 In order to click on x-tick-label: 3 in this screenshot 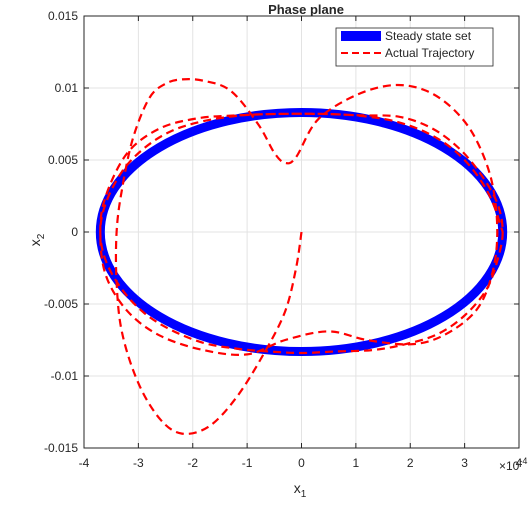, I will do `click(464, 463)`.